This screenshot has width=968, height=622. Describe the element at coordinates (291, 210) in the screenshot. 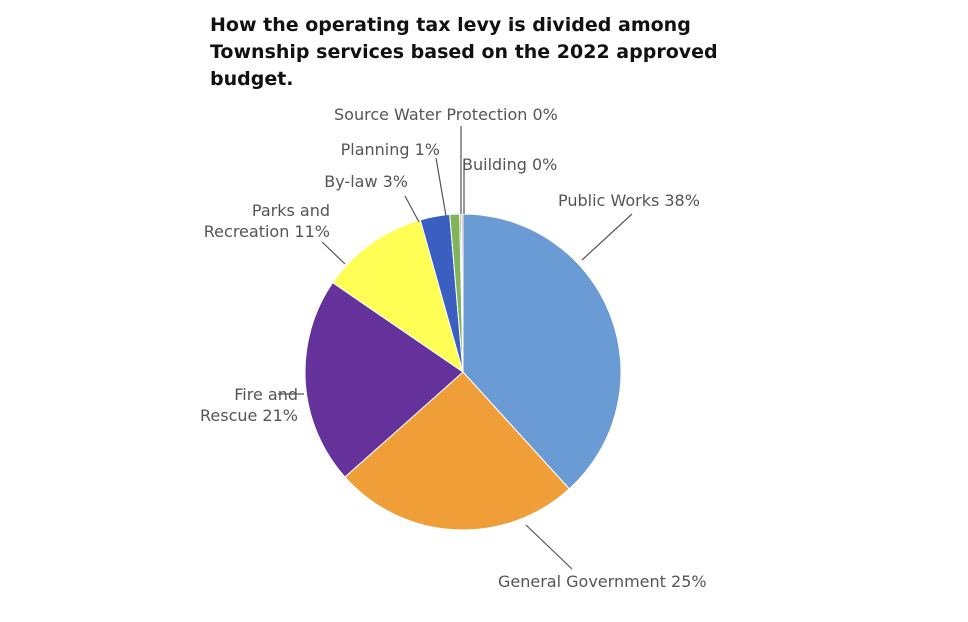

I see `slice-label-parks-and-recreation-line-1: Parks and` at that location.